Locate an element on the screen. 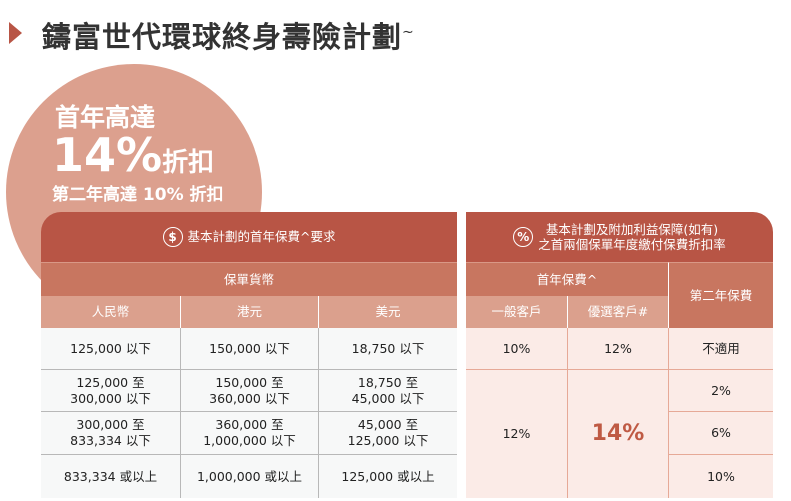 The width and height of the screenshot is (791, 501). promo-big: 14%折扣 is located at coordinates (133, 155).